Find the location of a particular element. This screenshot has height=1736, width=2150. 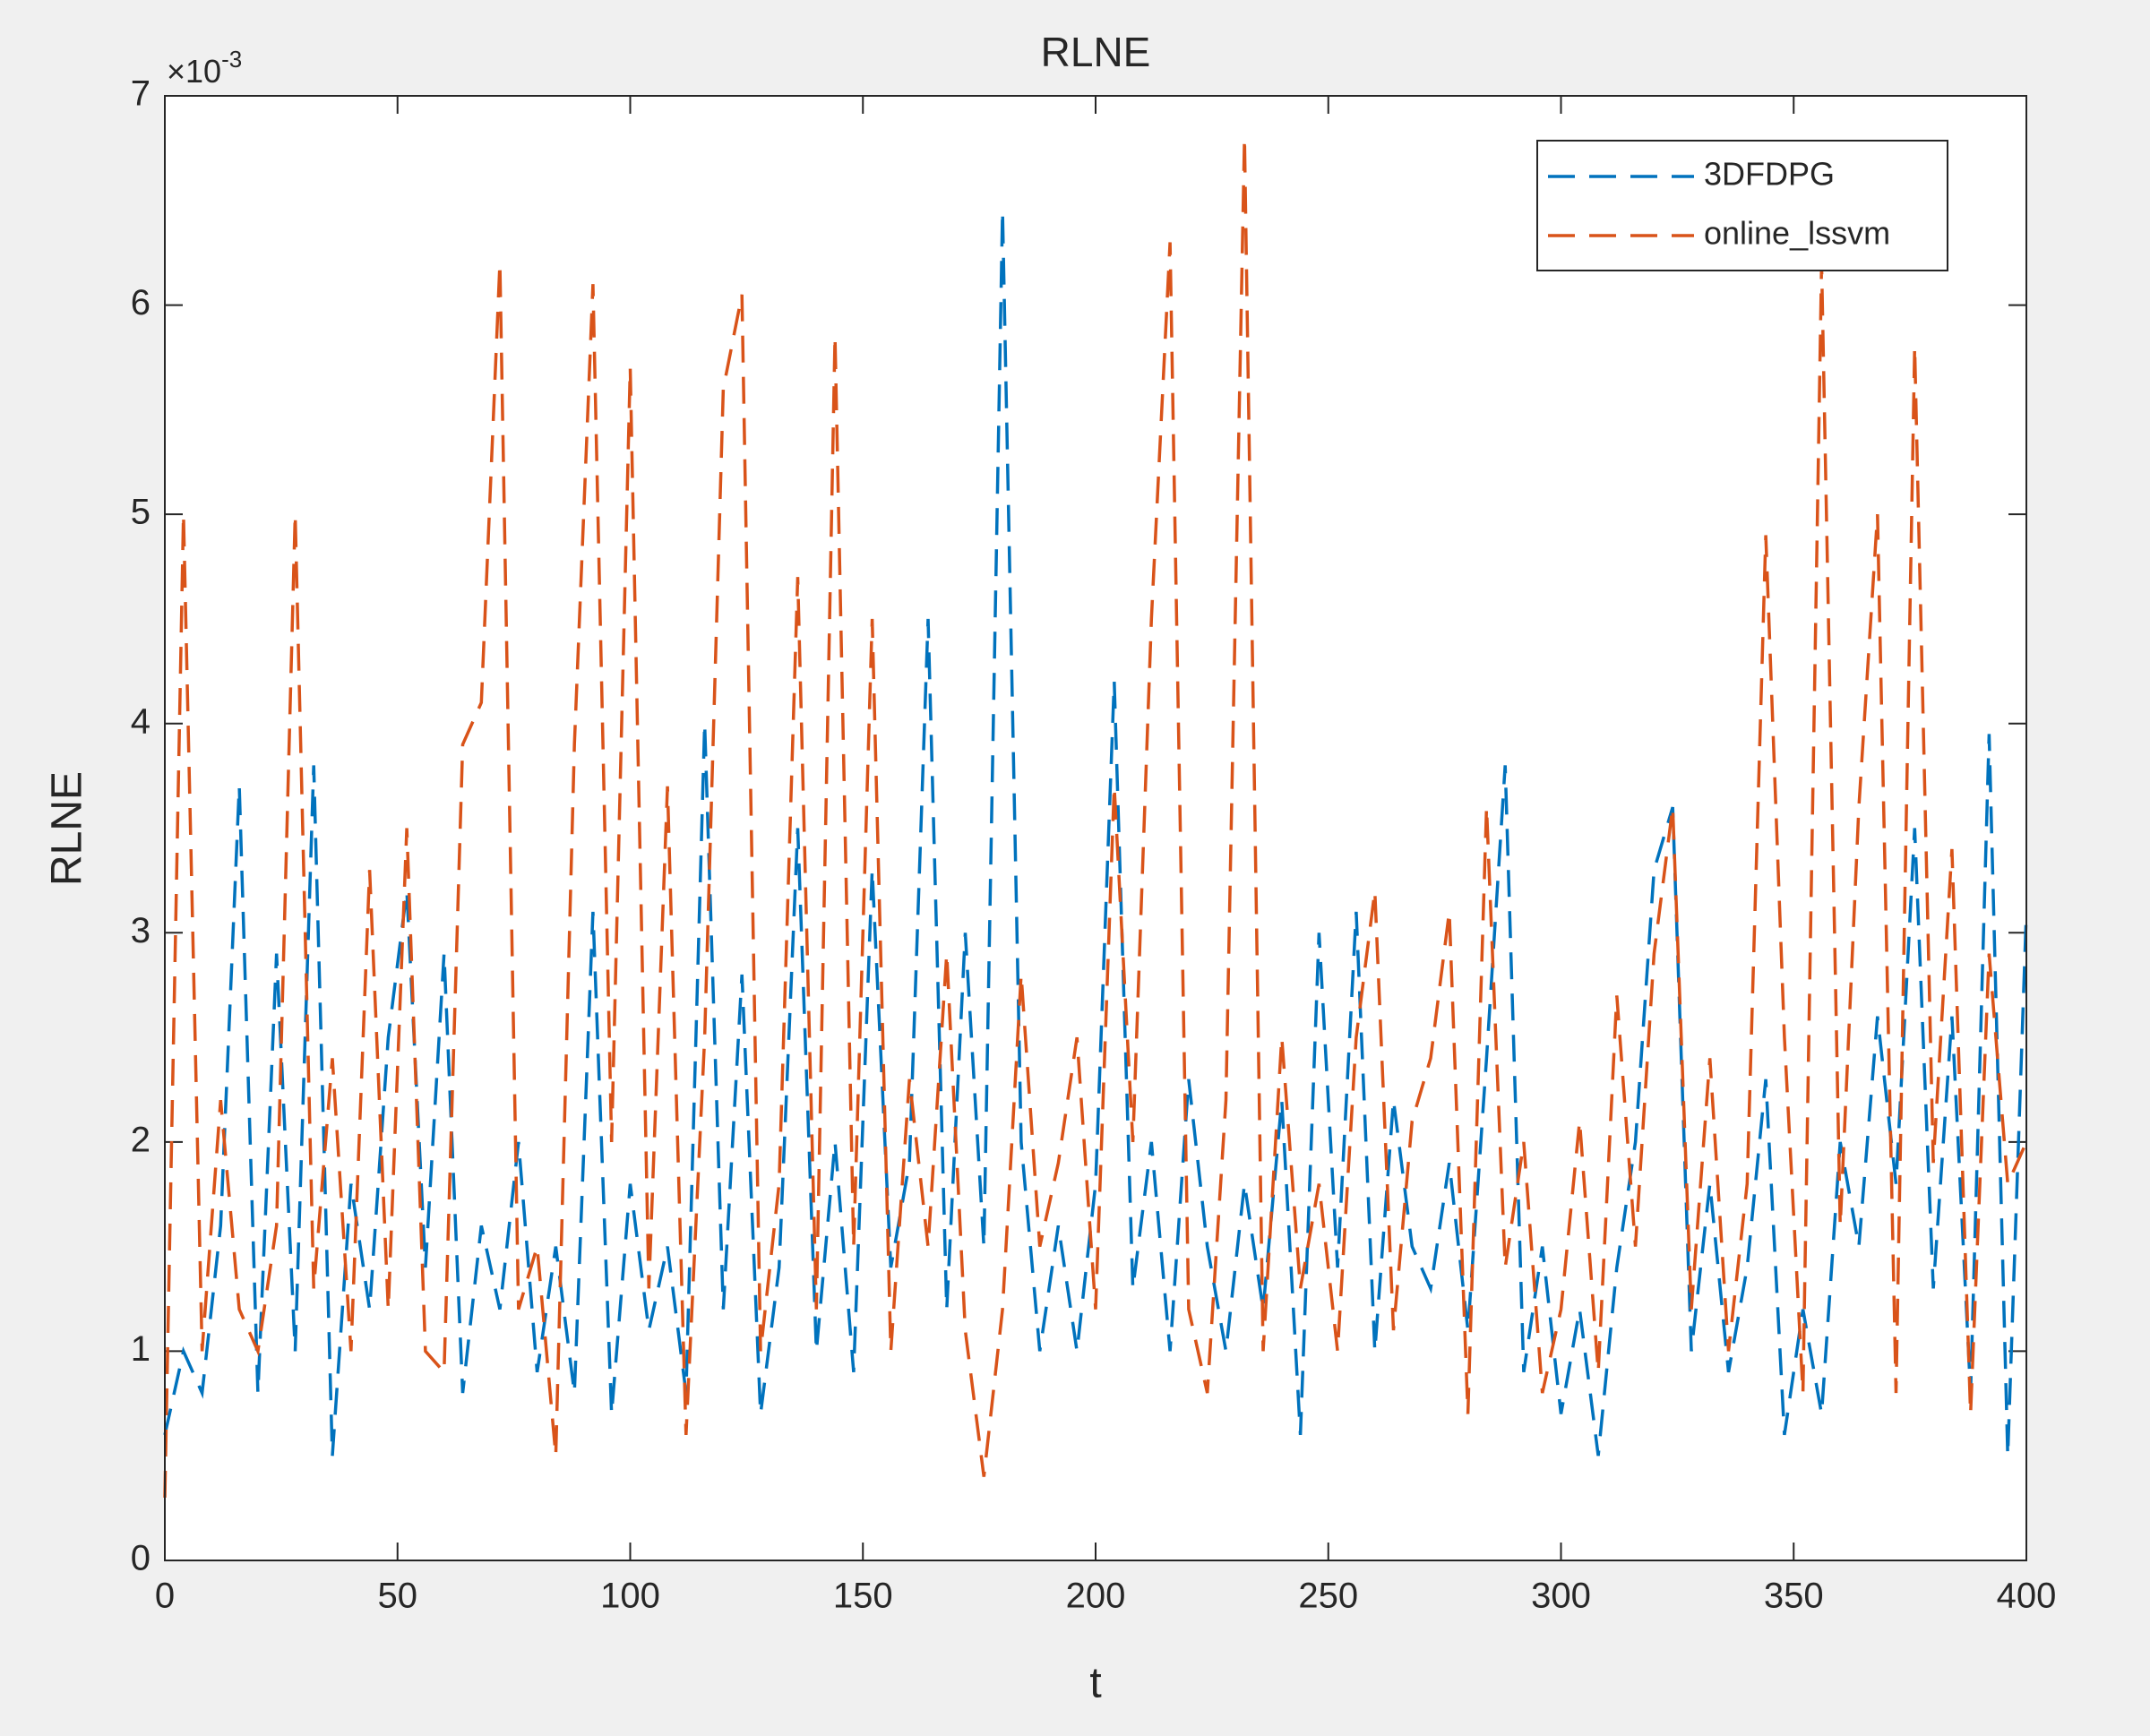

x-tick-label: 250 is located at coordinates (1328, 1596).